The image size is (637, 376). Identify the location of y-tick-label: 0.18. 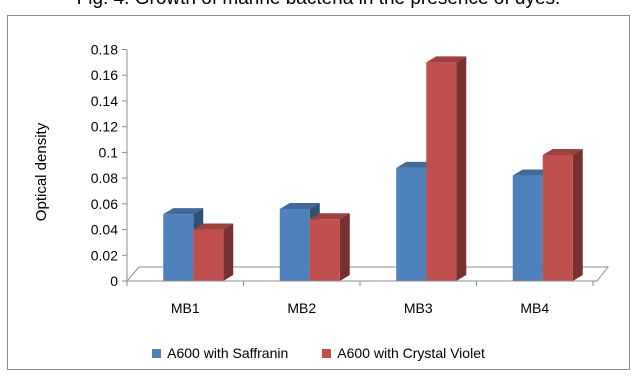
(104, 50).